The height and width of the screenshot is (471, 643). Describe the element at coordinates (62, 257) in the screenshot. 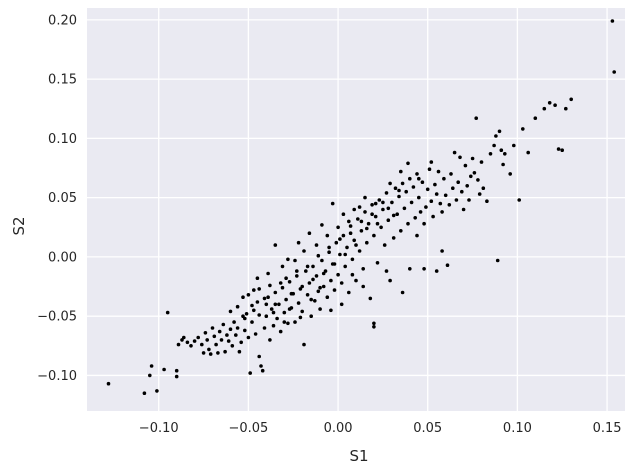

I see `y-tick-label: 0.00` at that location.